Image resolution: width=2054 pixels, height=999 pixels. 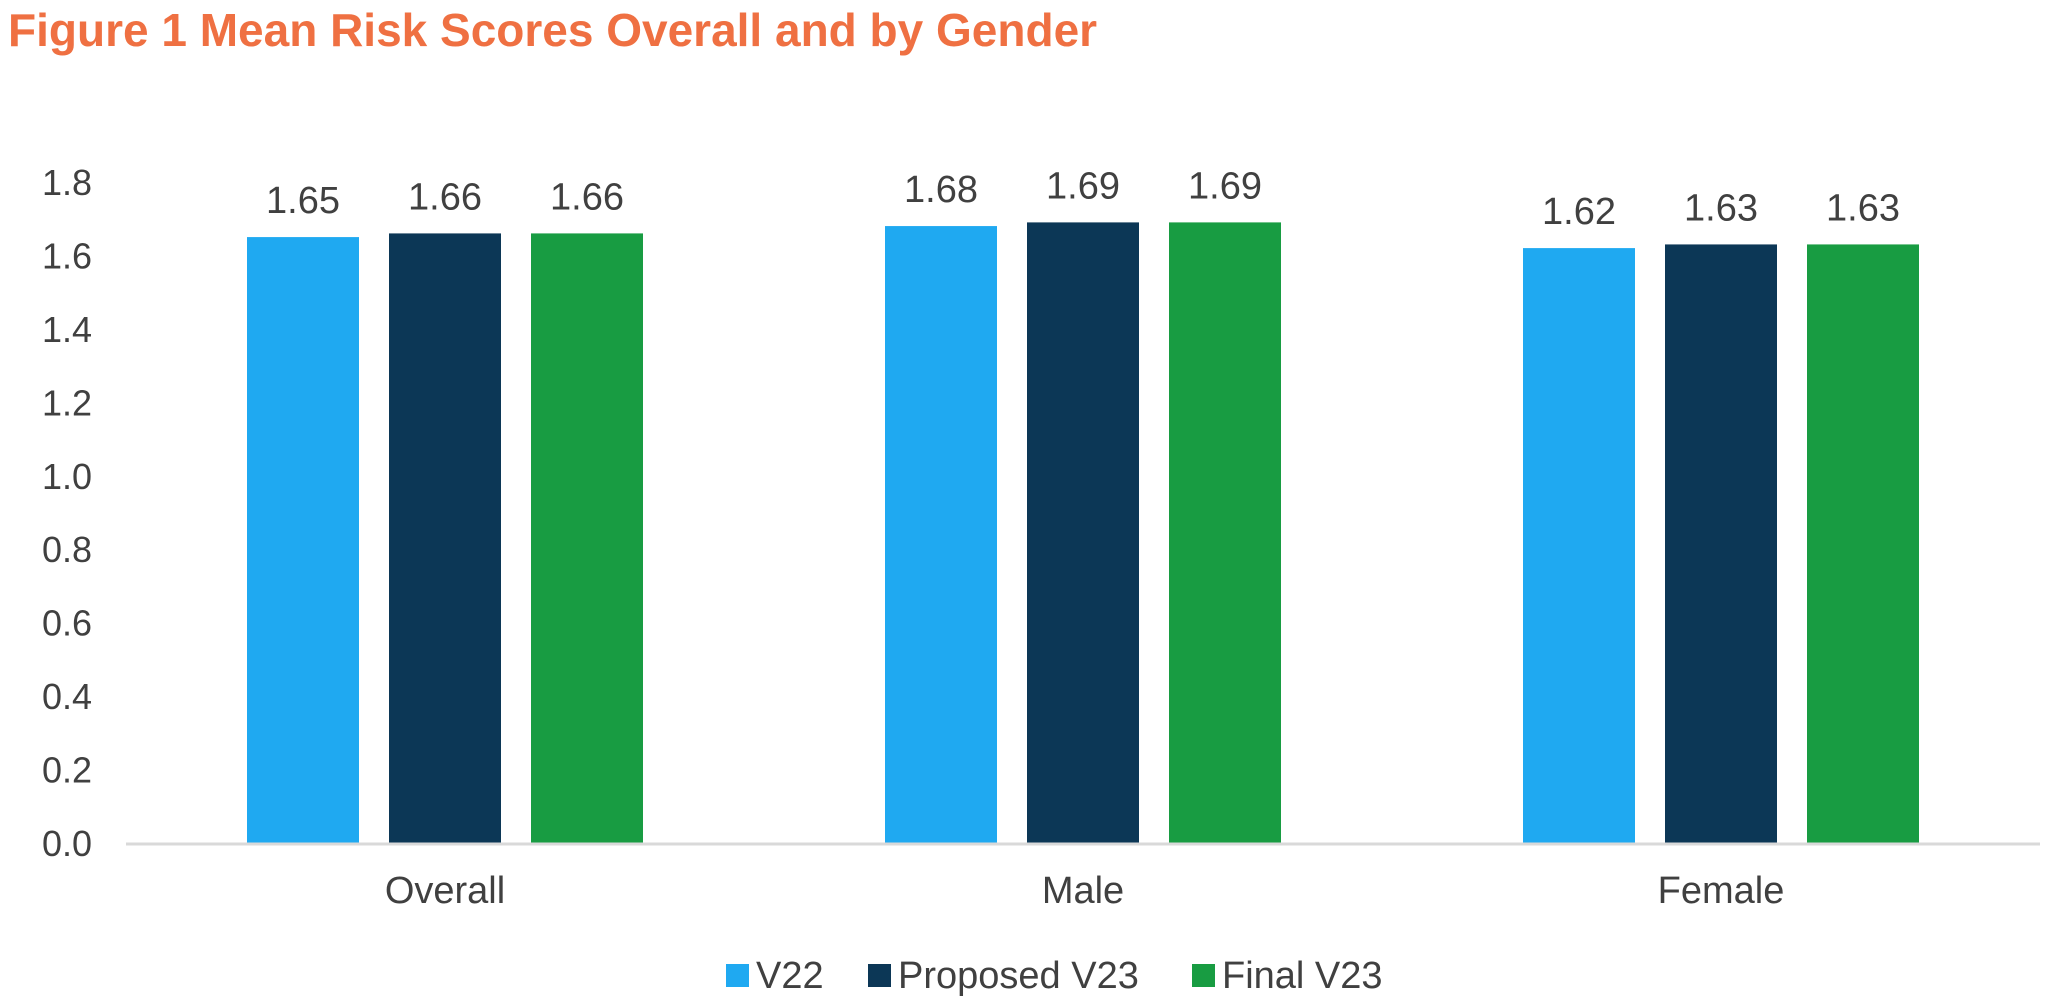 What do you see at coordinates (1579, 212) in the screenshot?
I see `data-label: 1.62` at bounding box center [1579, 212].